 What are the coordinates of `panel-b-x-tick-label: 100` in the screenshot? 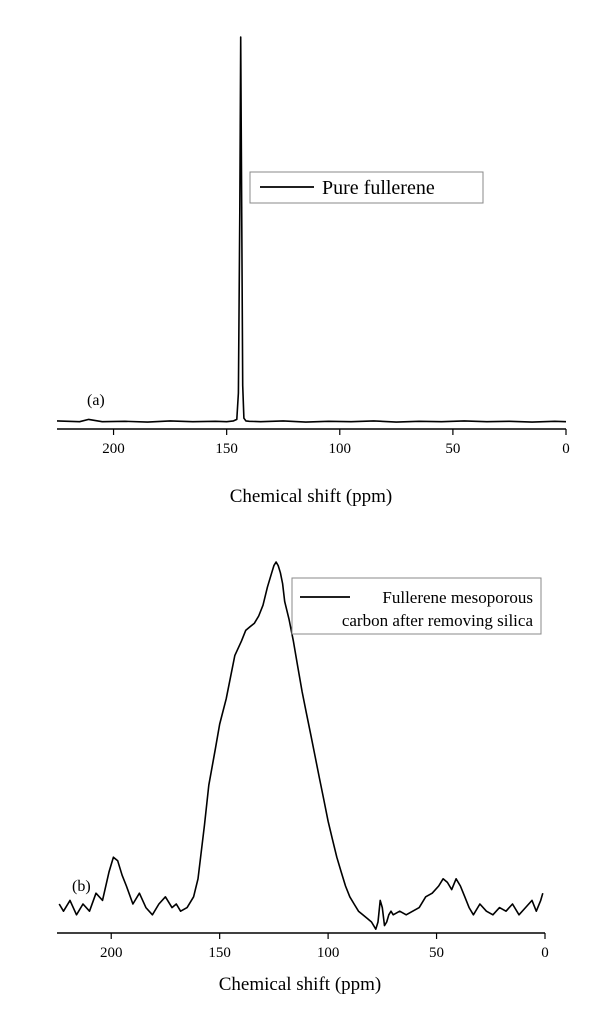 It's located at (328, 953).